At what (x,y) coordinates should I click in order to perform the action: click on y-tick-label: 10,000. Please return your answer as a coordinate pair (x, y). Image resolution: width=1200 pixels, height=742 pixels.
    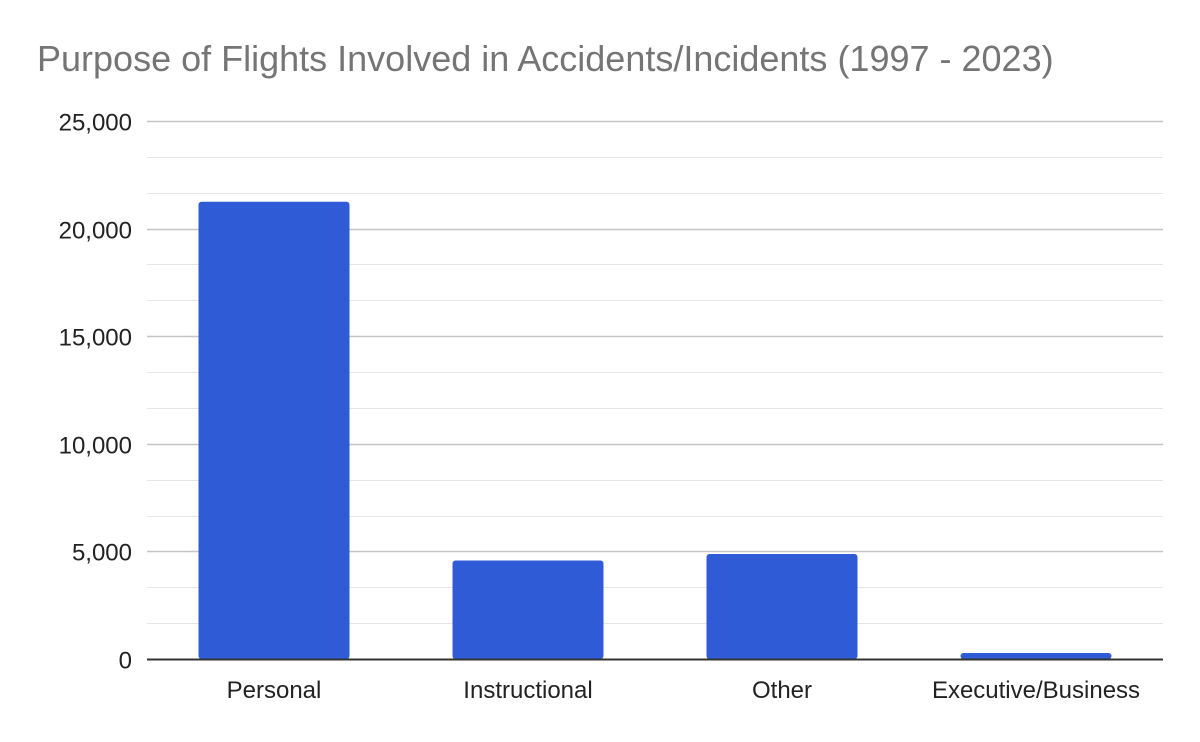
    Looking at the image, I should click on (95, 446).